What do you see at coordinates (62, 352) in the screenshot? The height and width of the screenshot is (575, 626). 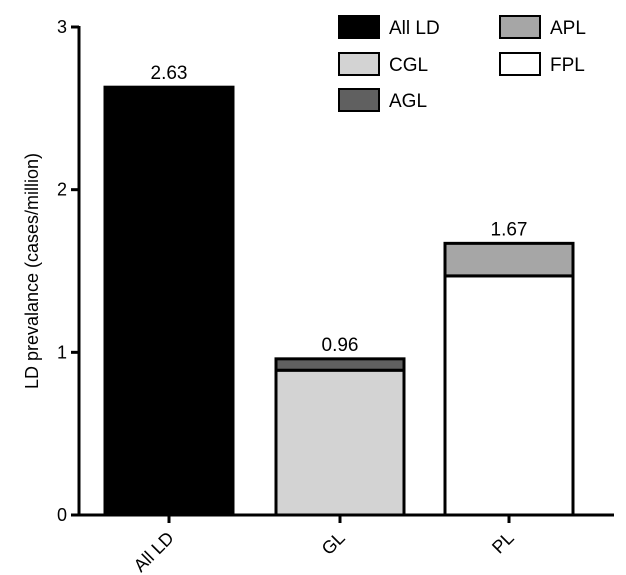 I see `y-tick-label: 1` at bounding box center [62, 352].